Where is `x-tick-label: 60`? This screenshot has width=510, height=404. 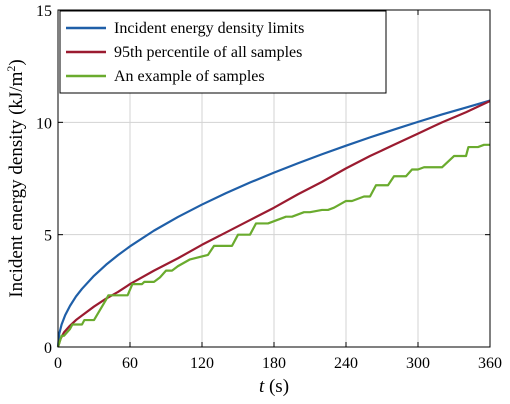
x-tick-label: 60 is located at coordinates (130, 363).